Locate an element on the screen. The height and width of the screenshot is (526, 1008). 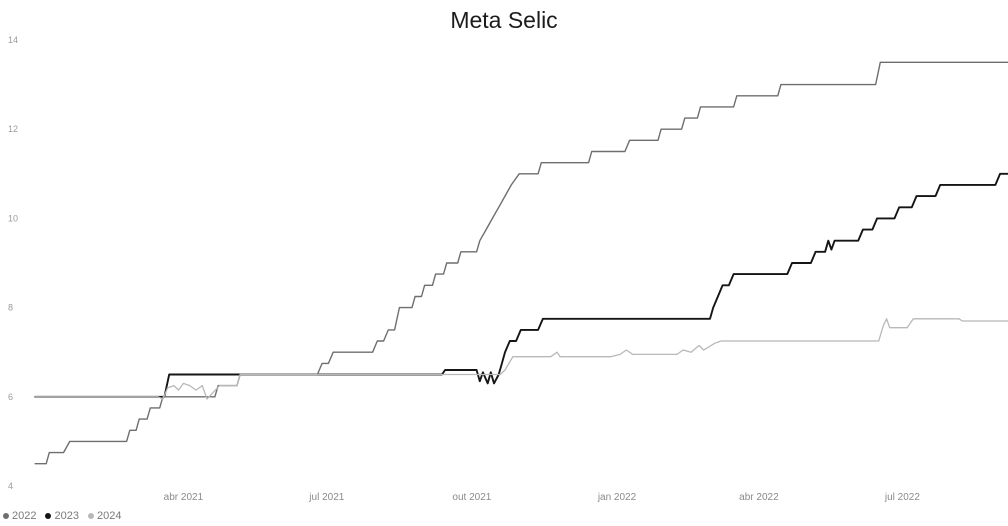
x-tick-label: jul 2021 is located at coordinates (326, 497).